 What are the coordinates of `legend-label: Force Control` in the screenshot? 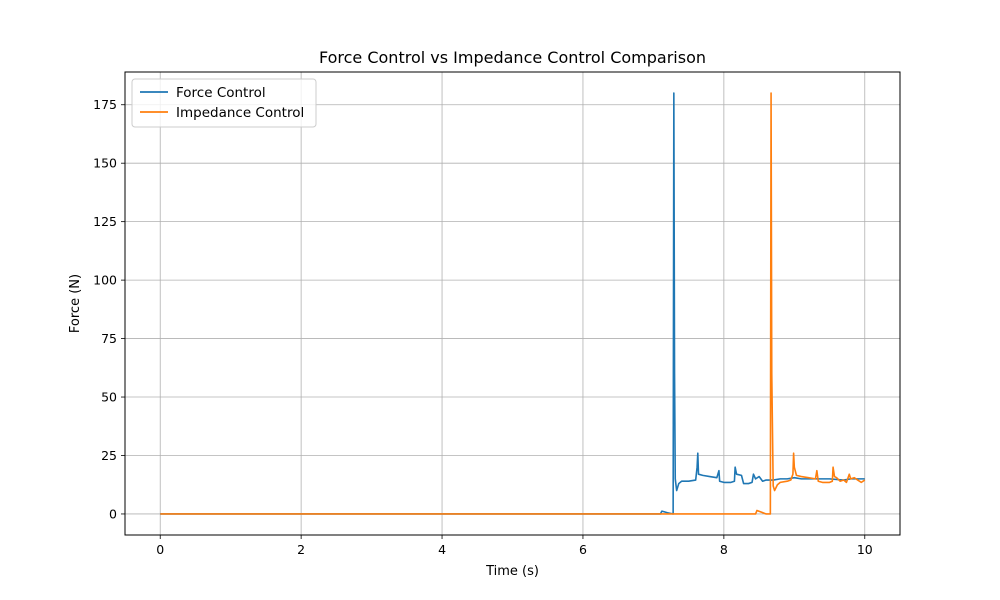 It's located at (221, 93).